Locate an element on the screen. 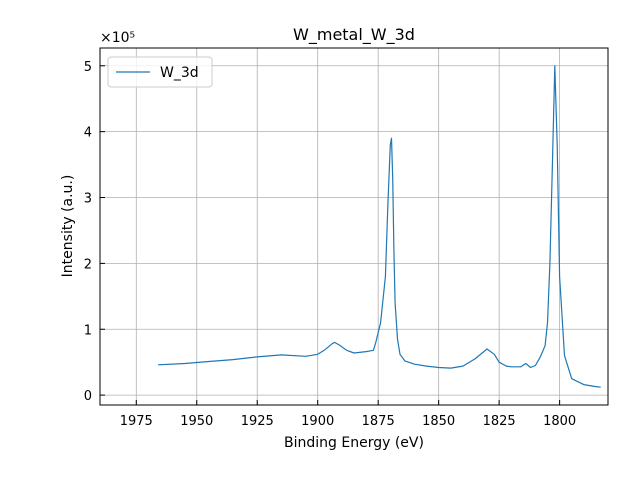  y-axis-multiplier: ×10⁵ is located at coordinates (117, 38).